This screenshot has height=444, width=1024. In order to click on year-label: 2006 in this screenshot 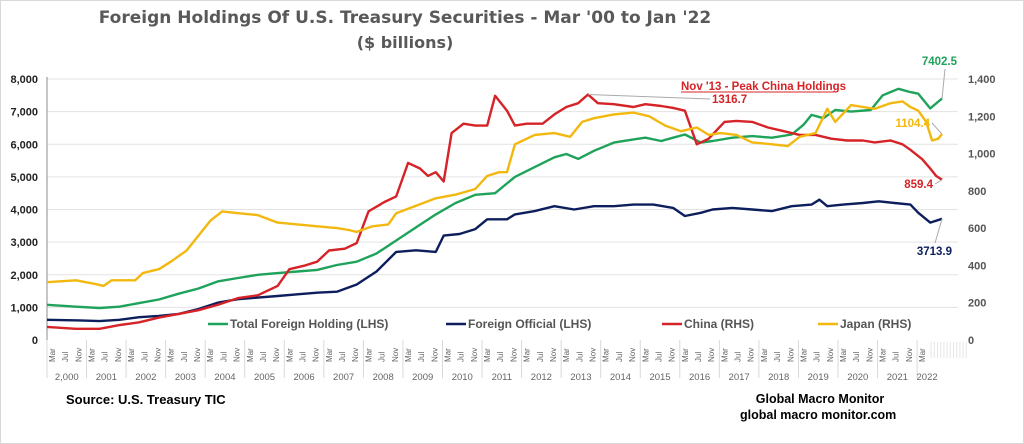, I will do `click(304, 377)`.